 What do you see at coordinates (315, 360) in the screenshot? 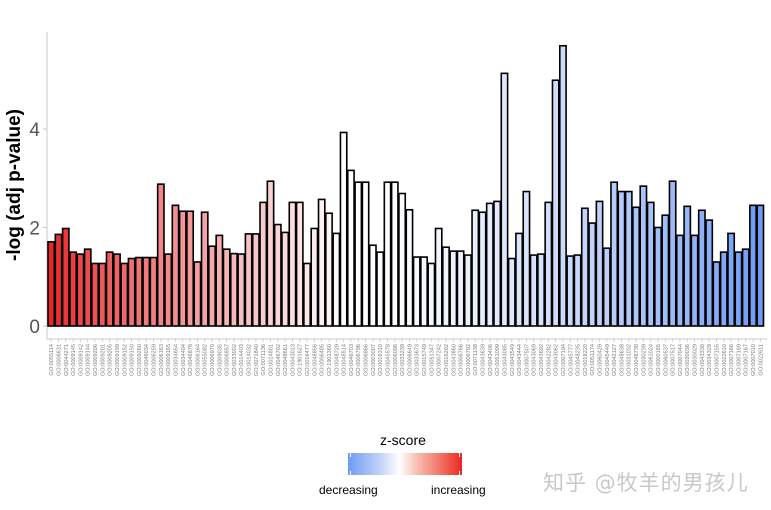
I see `x-tick-label: GO:0048856` at bounding box center [315, 360].